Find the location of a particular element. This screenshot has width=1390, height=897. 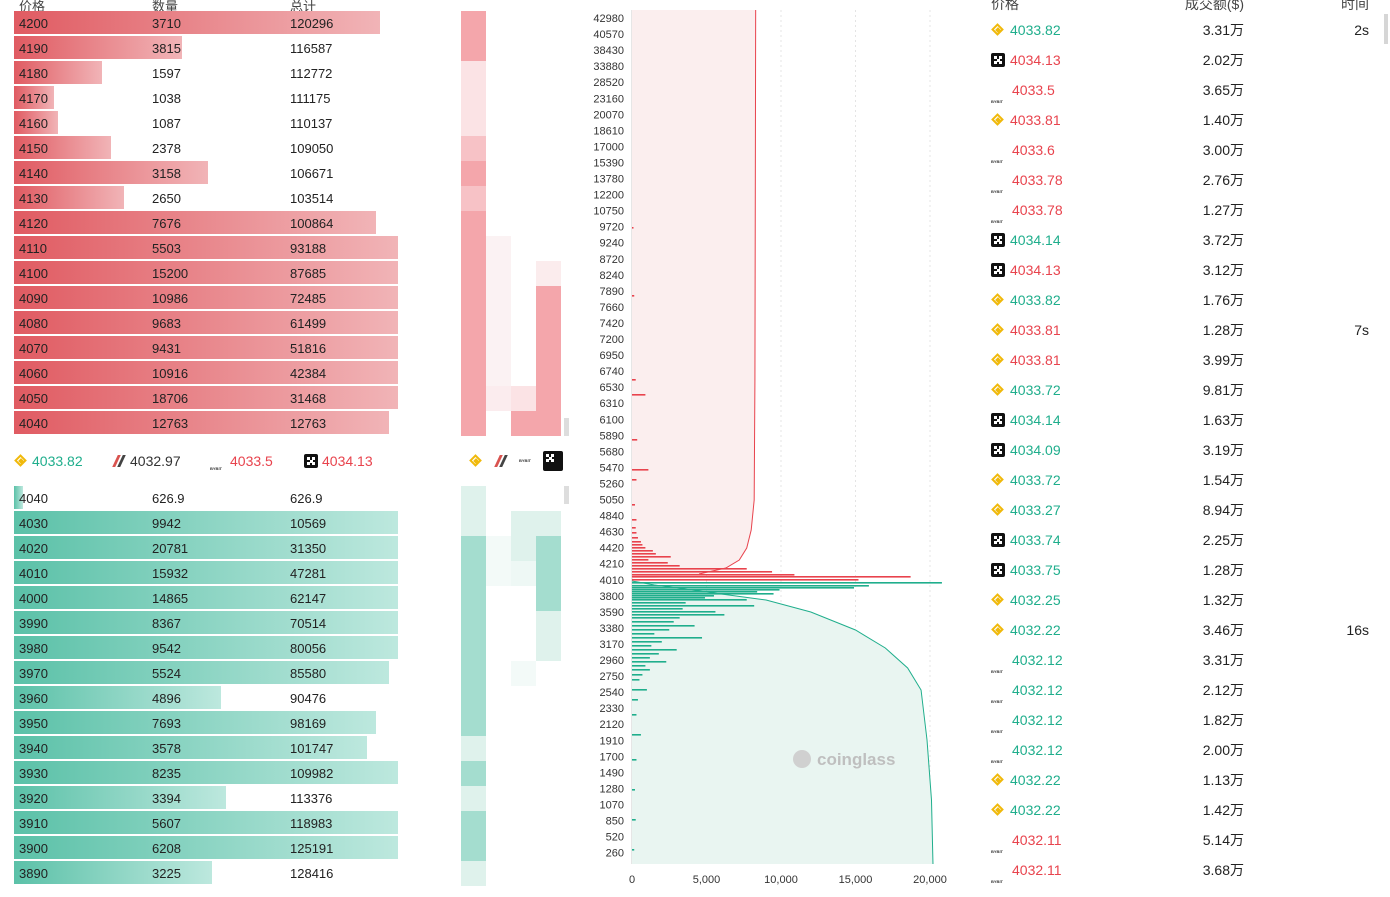

trade-price-cell: 4032.12 is located at coordinates (1027, 666).